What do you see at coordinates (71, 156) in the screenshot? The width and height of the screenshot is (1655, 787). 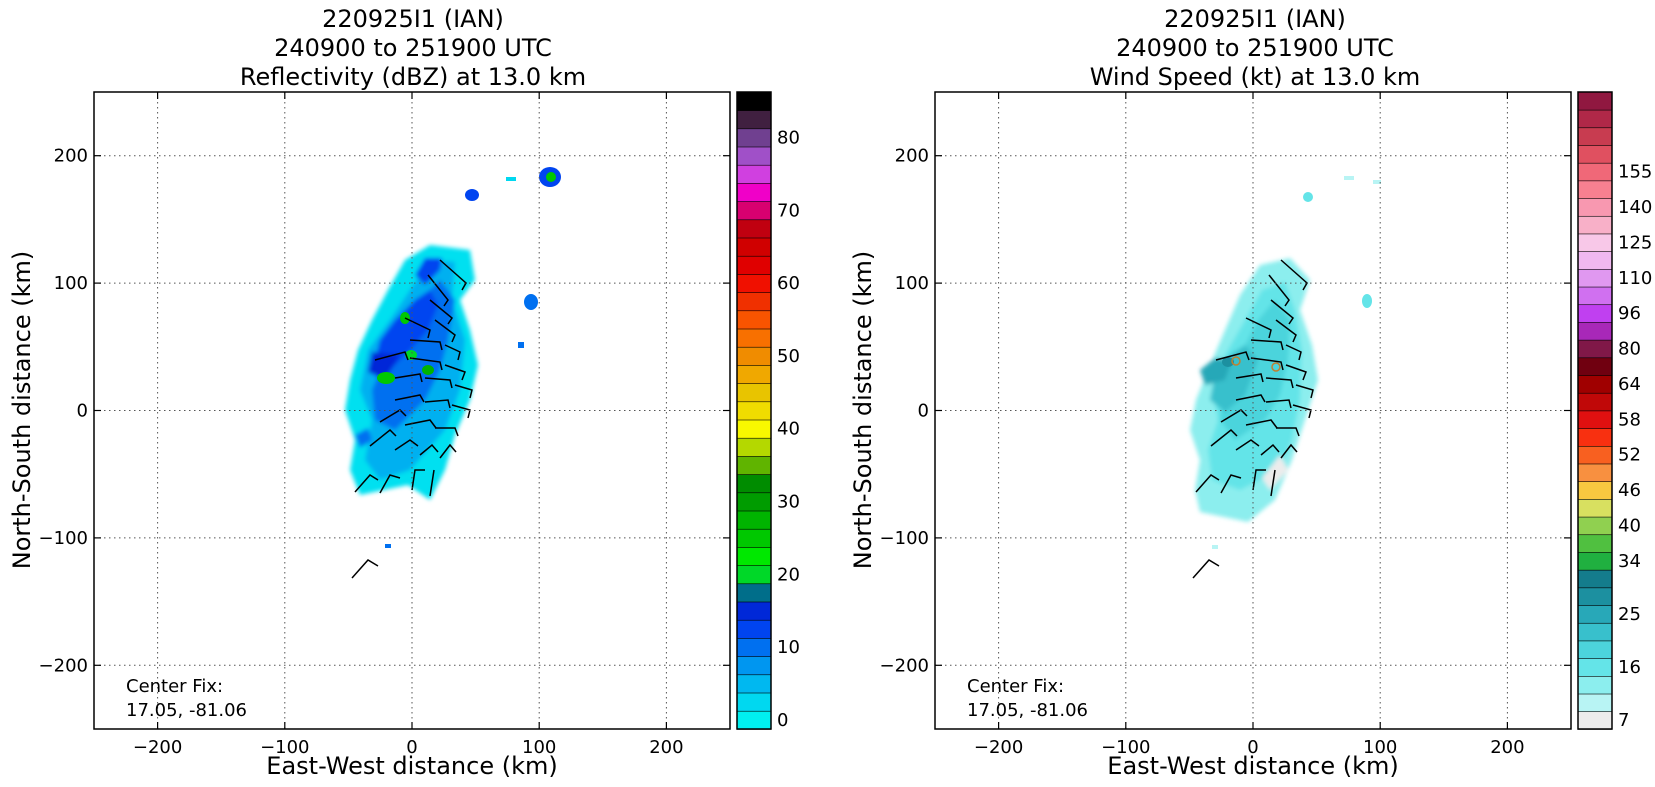 I see `y-tick-label: 200` at bounding box center [71, 156].